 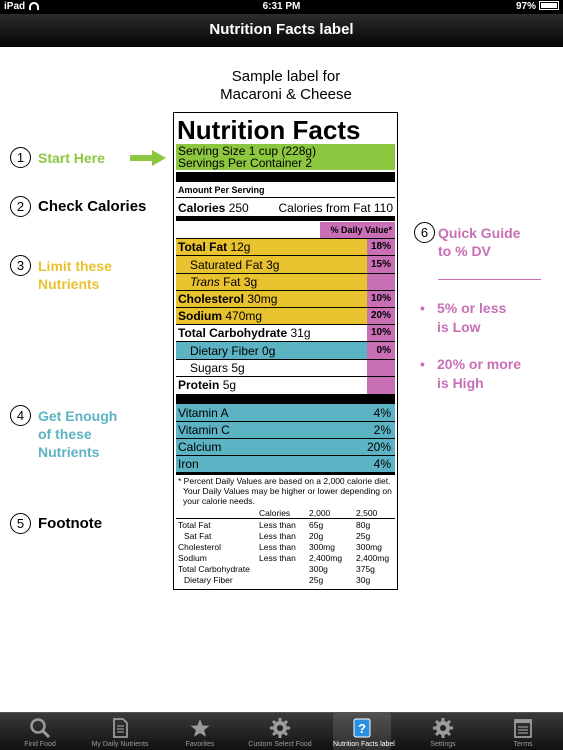 What do you see at coordinates (285, 368) in the screenshot?
I see `nutrient-sugars: Sugars 5g` at bounding box center [285, 368].